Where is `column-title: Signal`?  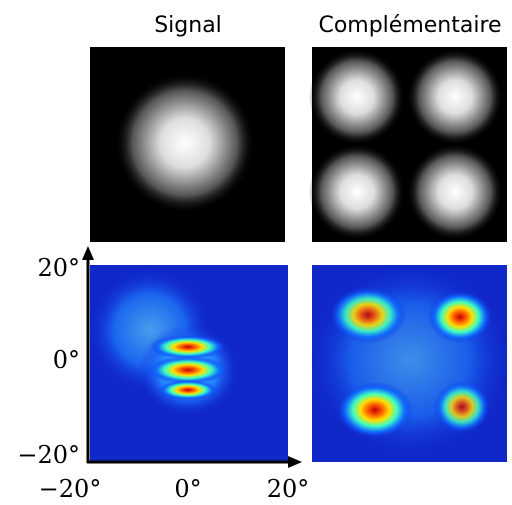 column-title: Signal is located at coordinates (188, 25).